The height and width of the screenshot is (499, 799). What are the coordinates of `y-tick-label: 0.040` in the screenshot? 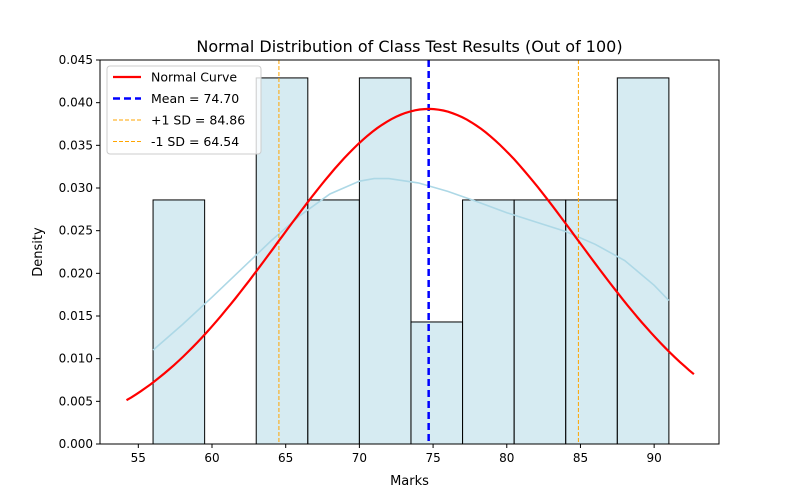 It's located at (76, 103).